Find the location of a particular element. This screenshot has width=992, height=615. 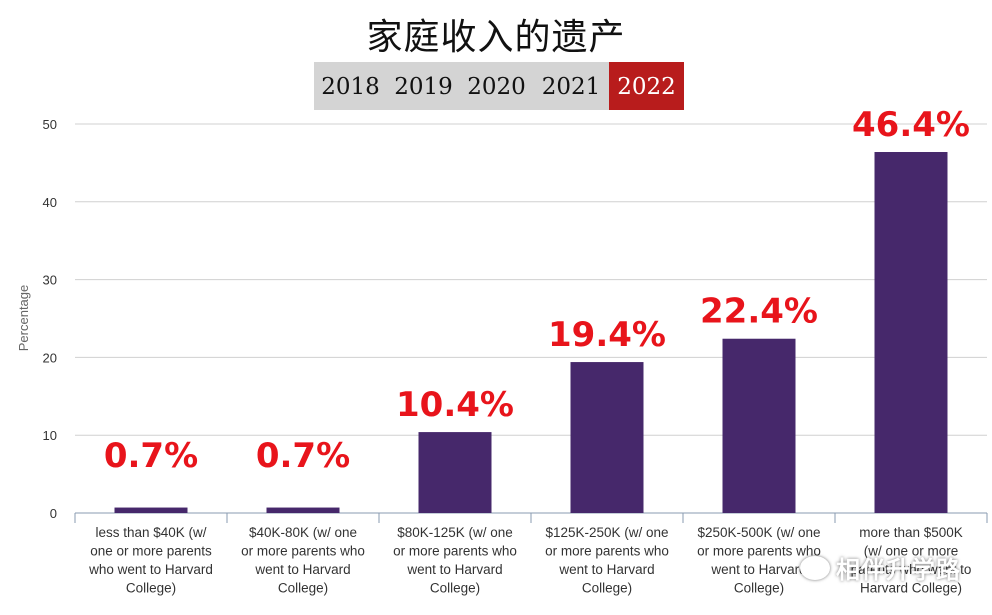

data-label: 46.4% is located at coordinates (911, 125).